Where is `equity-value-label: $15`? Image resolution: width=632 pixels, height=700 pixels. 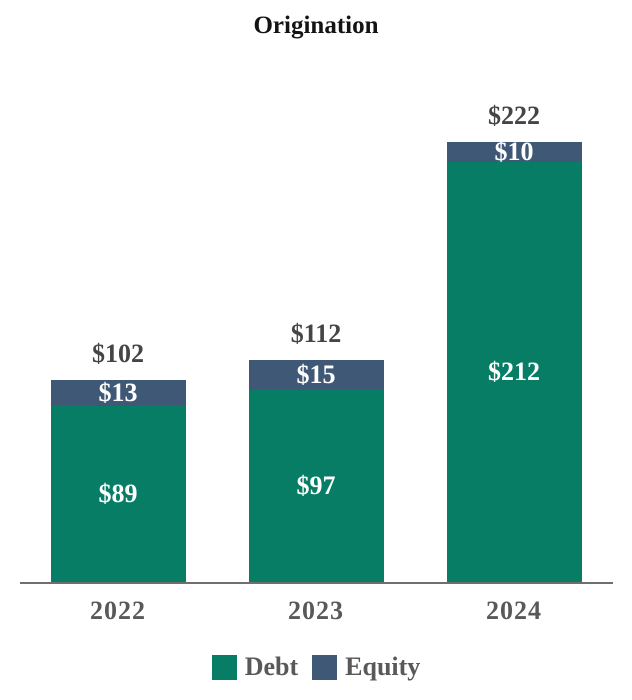
equity-value-label: $15 is located at coordinates (316, 375).